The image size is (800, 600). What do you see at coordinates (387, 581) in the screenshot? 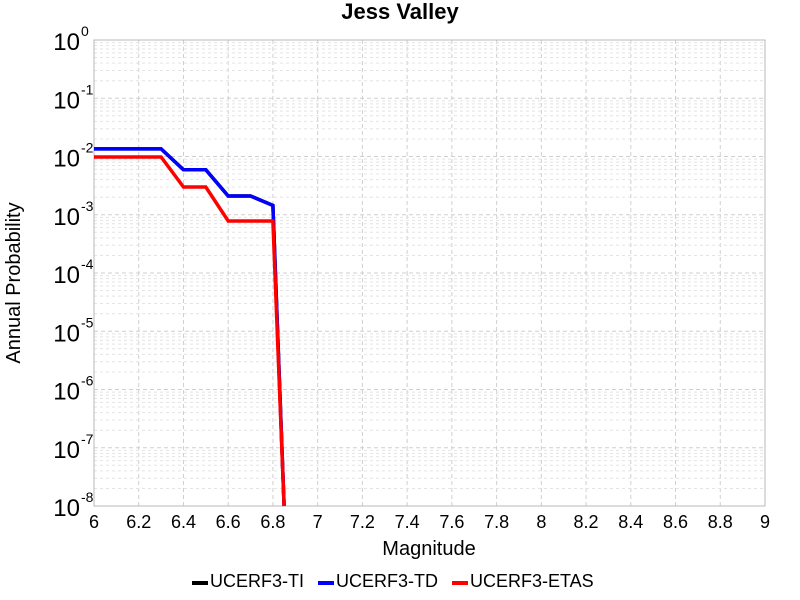
I see `legend-label: UCERF3-TD` at bounding box center [387, 581].